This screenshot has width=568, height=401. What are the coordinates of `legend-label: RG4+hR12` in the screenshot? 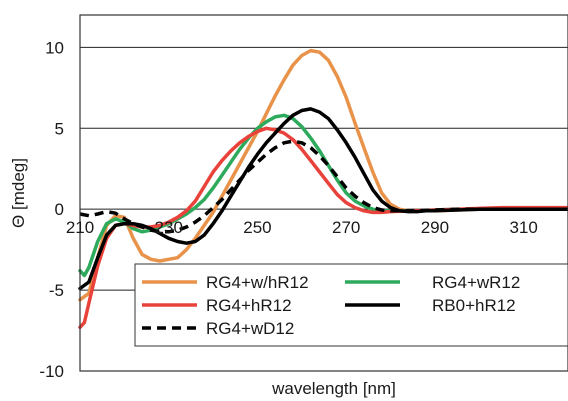 It's located at (249, 305).